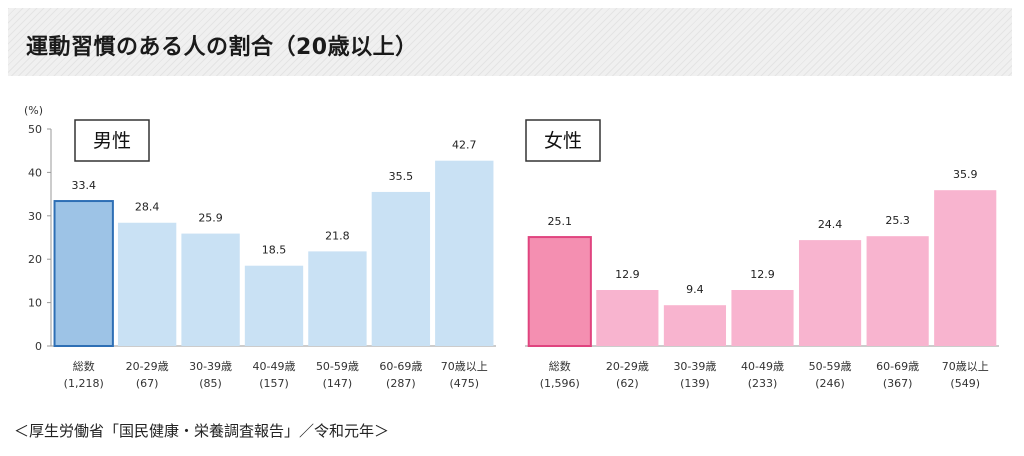  I want to click on panel1-sample-size-label-3: (157), so click(274, 383).